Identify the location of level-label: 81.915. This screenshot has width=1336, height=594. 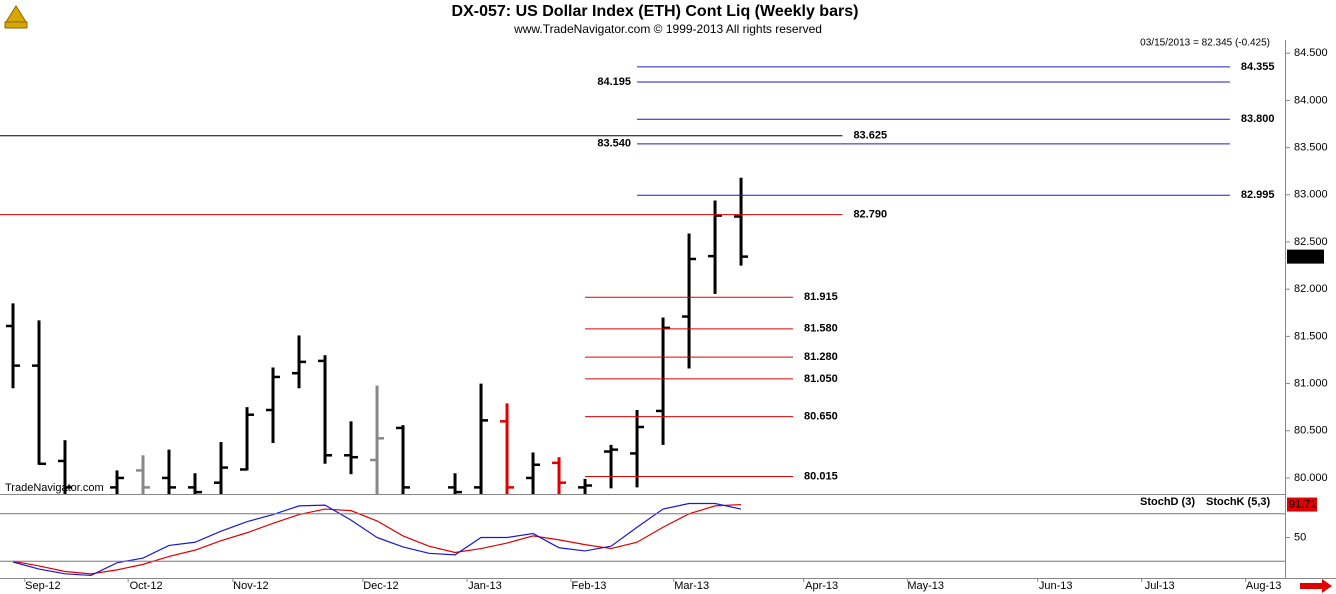
(821, 297).